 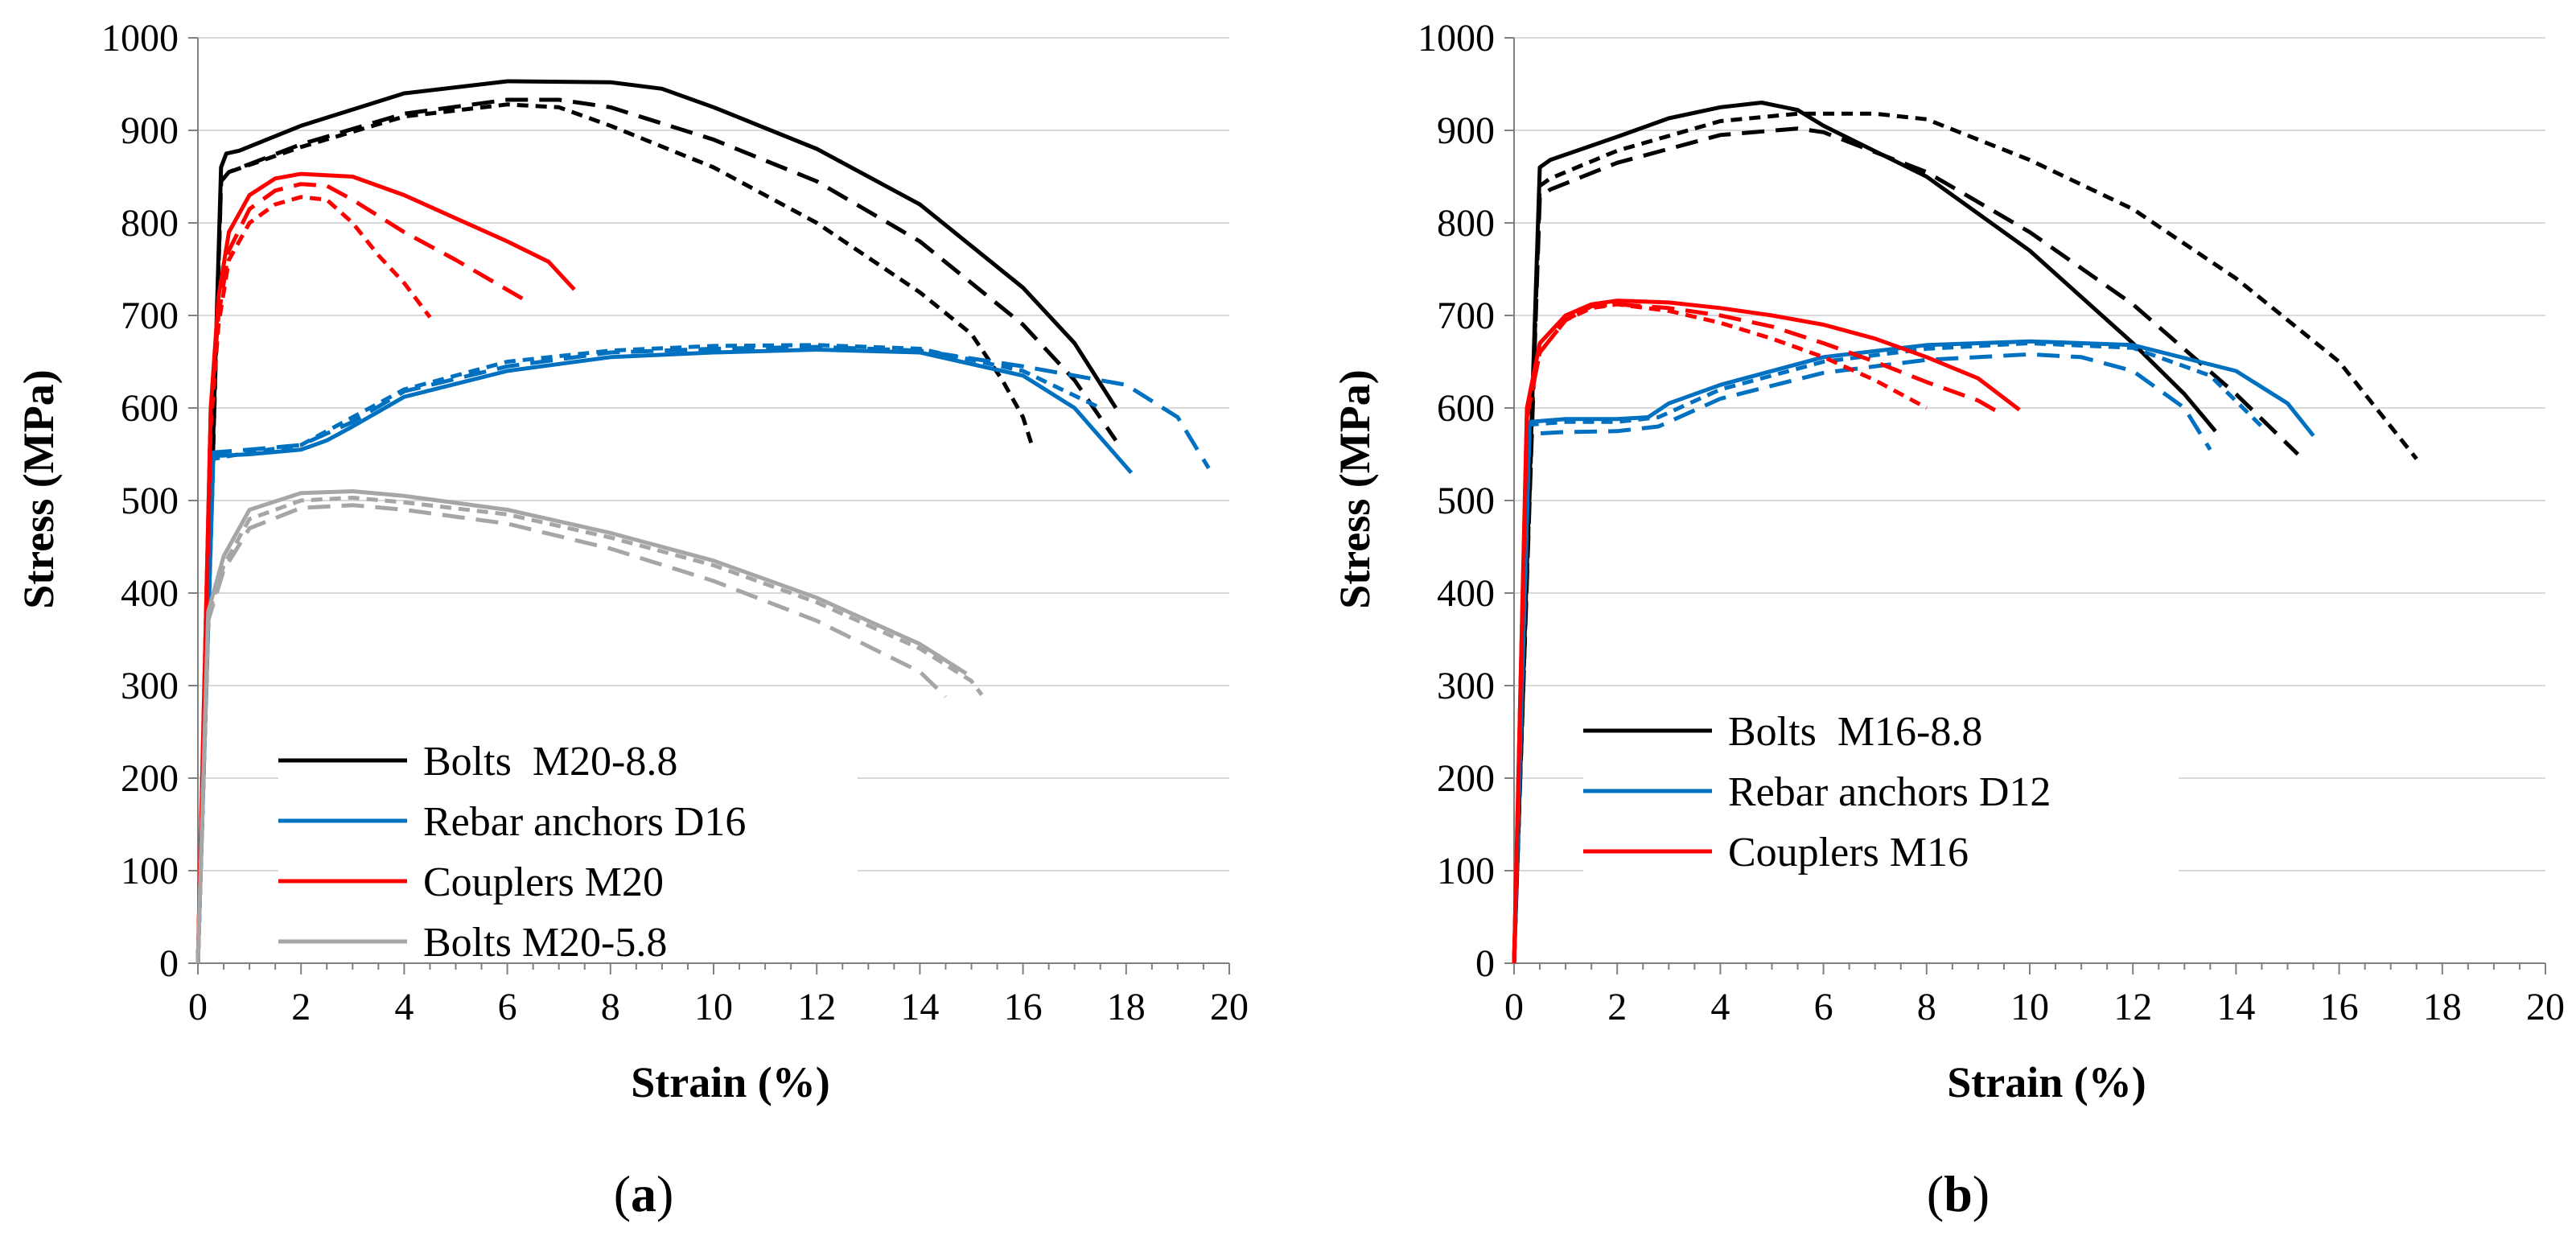 I want to click on x-tick-label-14-a: 14, so click(x=919, y=1007).